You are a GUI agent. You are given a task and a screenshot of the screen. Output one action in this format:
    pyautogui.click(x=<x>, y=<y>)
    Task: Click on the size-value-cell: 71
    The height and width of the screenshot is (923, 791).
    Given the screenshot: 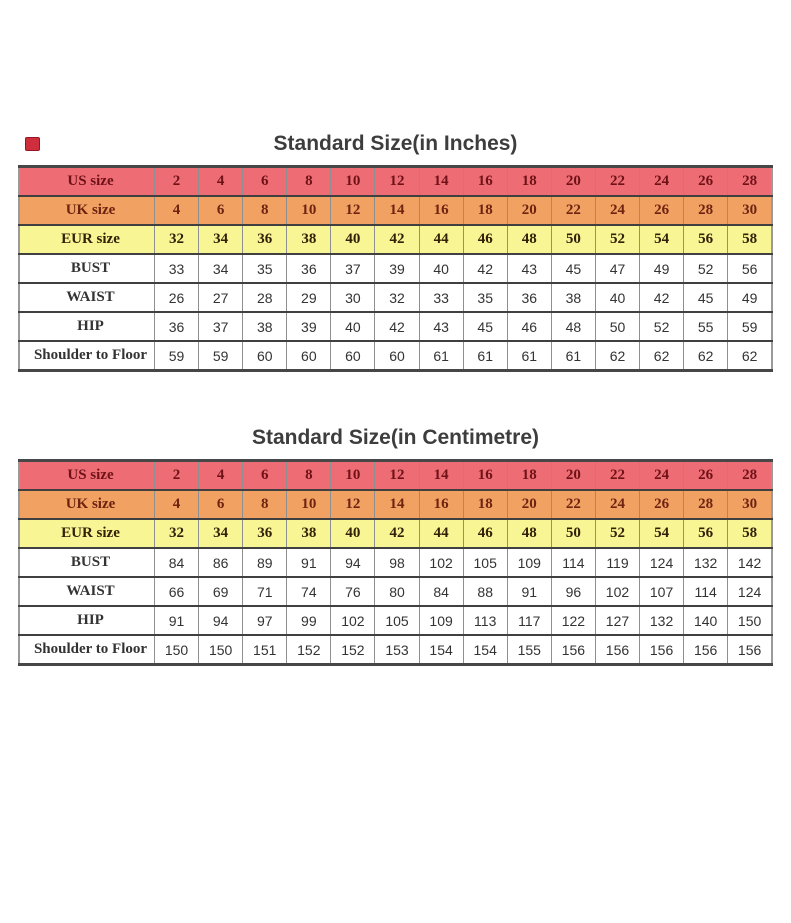 What is the action you would take?
    pyautogui.click(x=264, y=591)
    